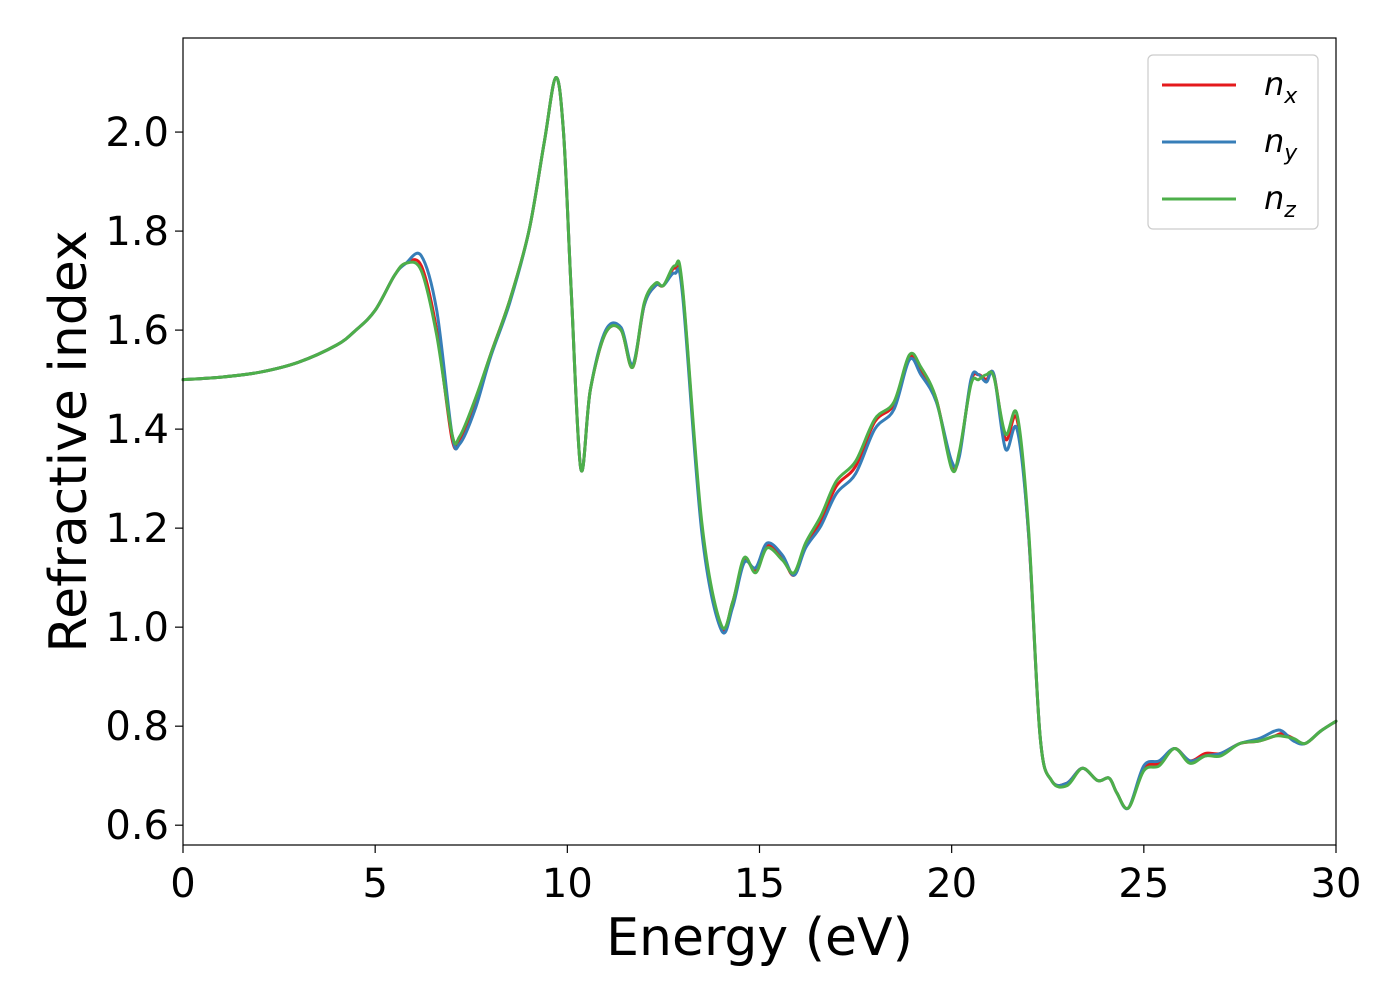 This screenshot has height=1000, width=1400. I want to click on y-axis-label: Refractive index, so click(69, 441).